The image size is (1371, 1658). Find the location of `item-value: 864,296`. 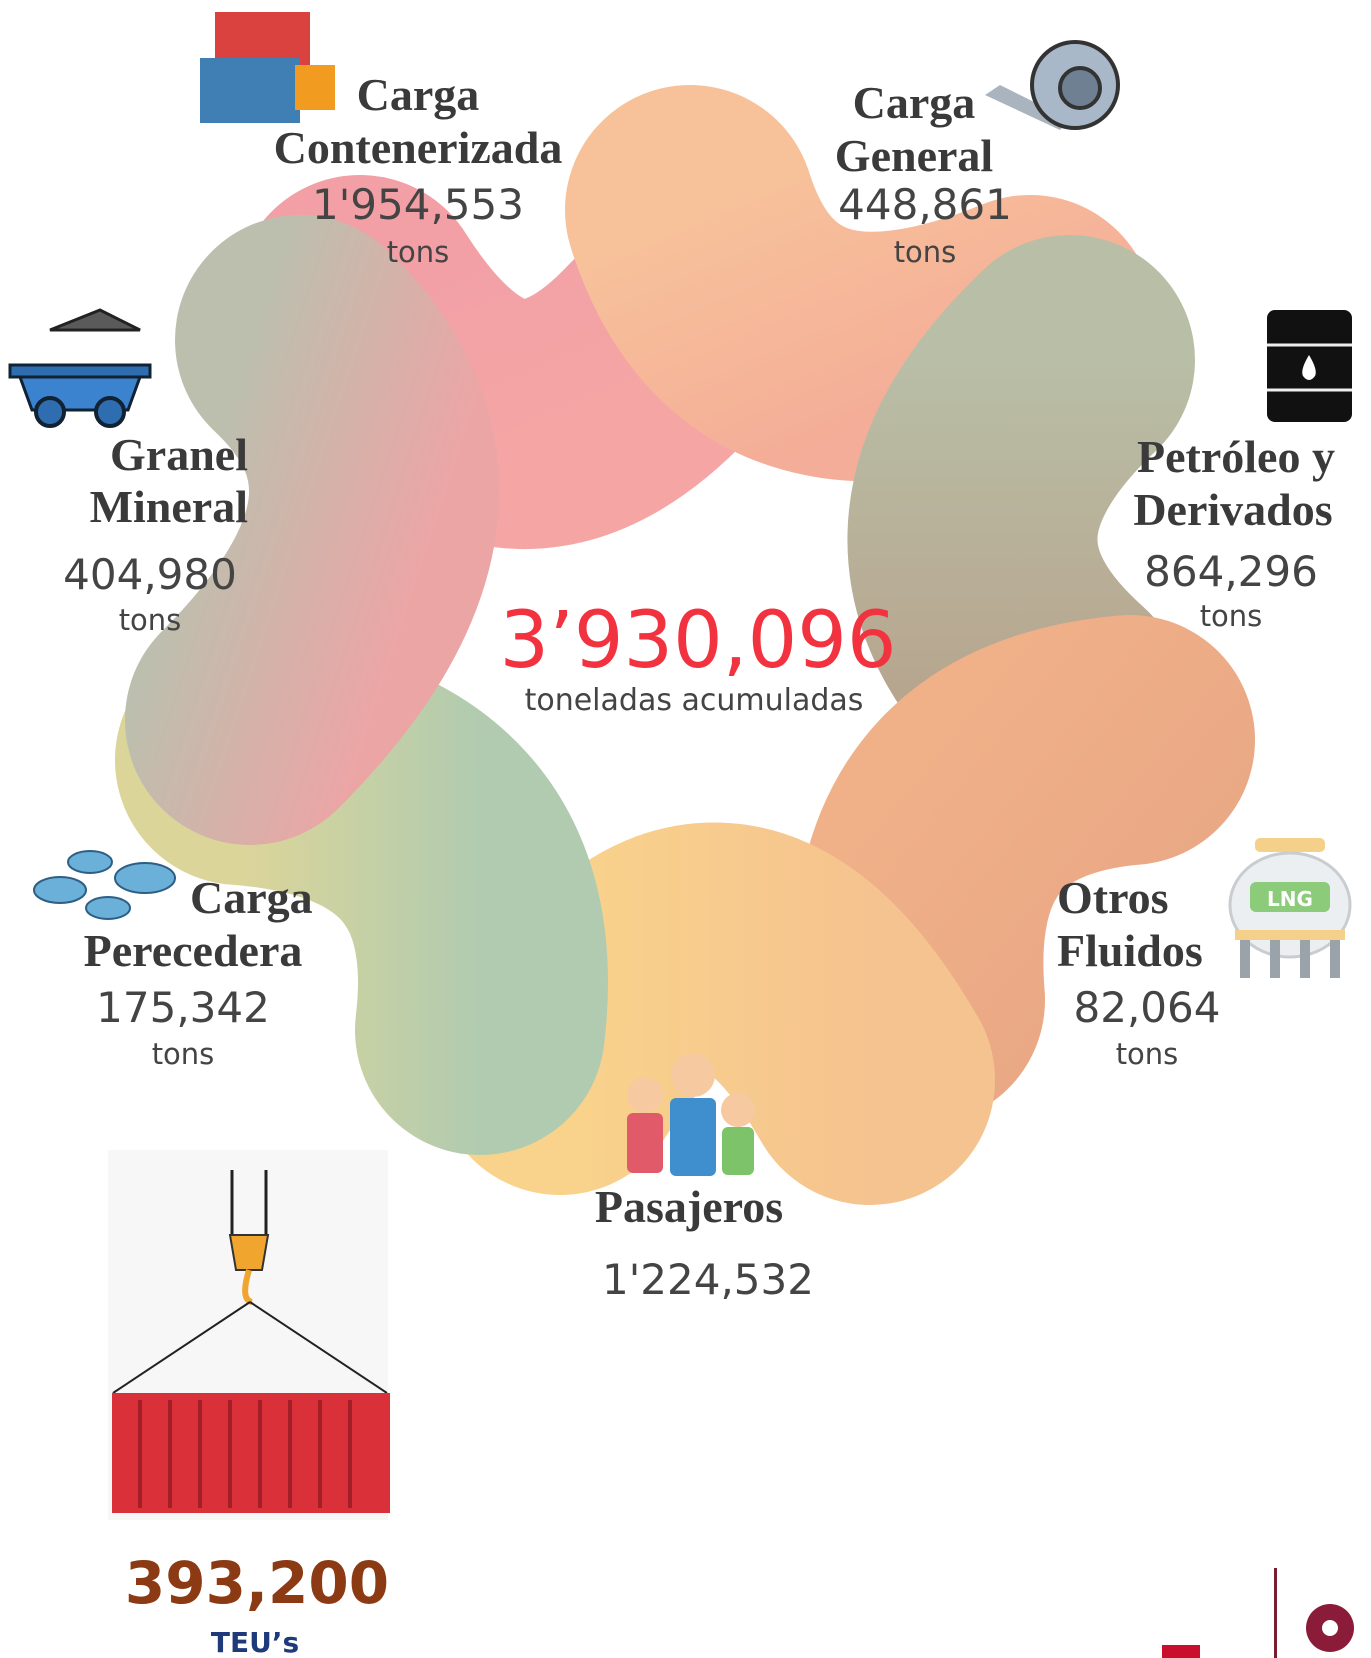

item-value: 864,296 is located at coordinates (1231, 571).